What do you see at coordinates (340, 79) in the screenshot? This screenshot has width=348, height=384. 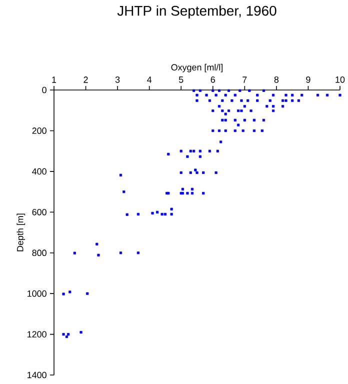 I see `x-tick-label: 10` at bounding box center [340, 79].